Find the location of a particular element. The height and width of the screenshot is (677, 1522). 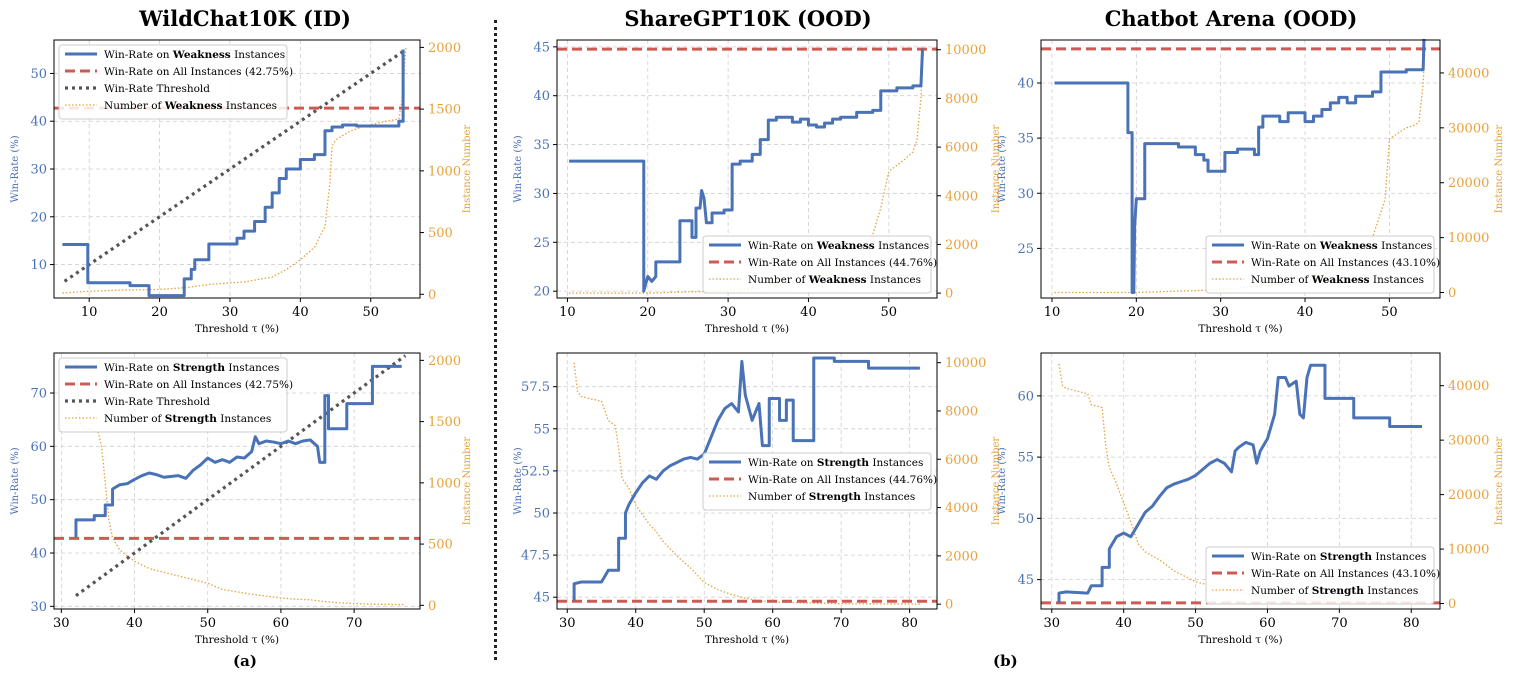

column-title-sharegpt: ShareGPT10K (OOD) is located at coordinates (748, 18).